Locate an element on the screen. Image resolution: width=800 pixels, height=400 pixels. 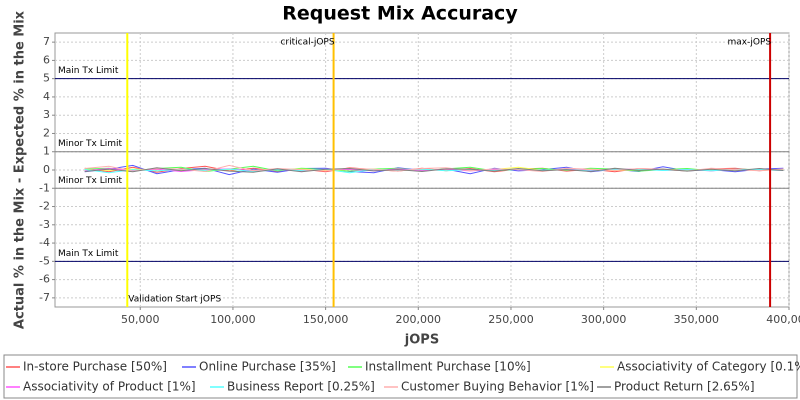
y-tick-label: 4 is located at coordinates (46, 96).